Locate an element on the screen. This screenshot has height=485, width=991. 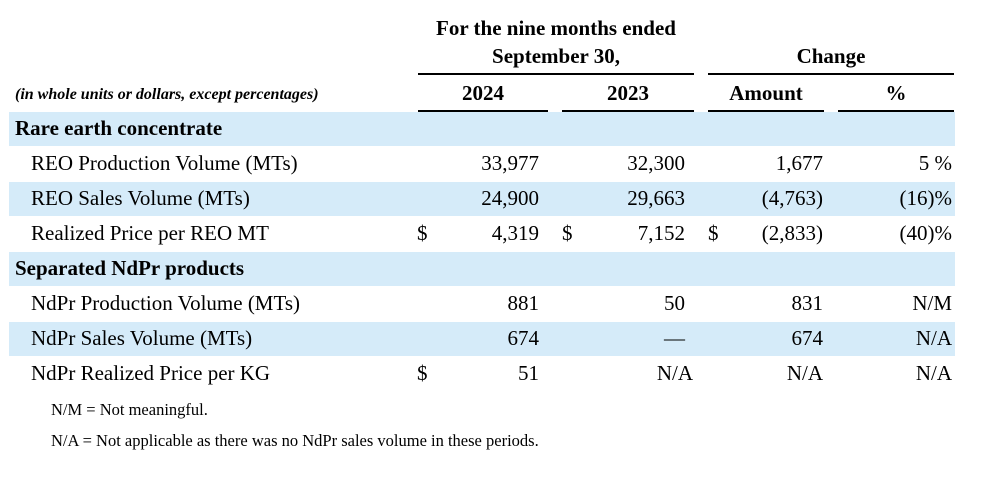
value-2024: 674 is located at coordinates (523, 338).